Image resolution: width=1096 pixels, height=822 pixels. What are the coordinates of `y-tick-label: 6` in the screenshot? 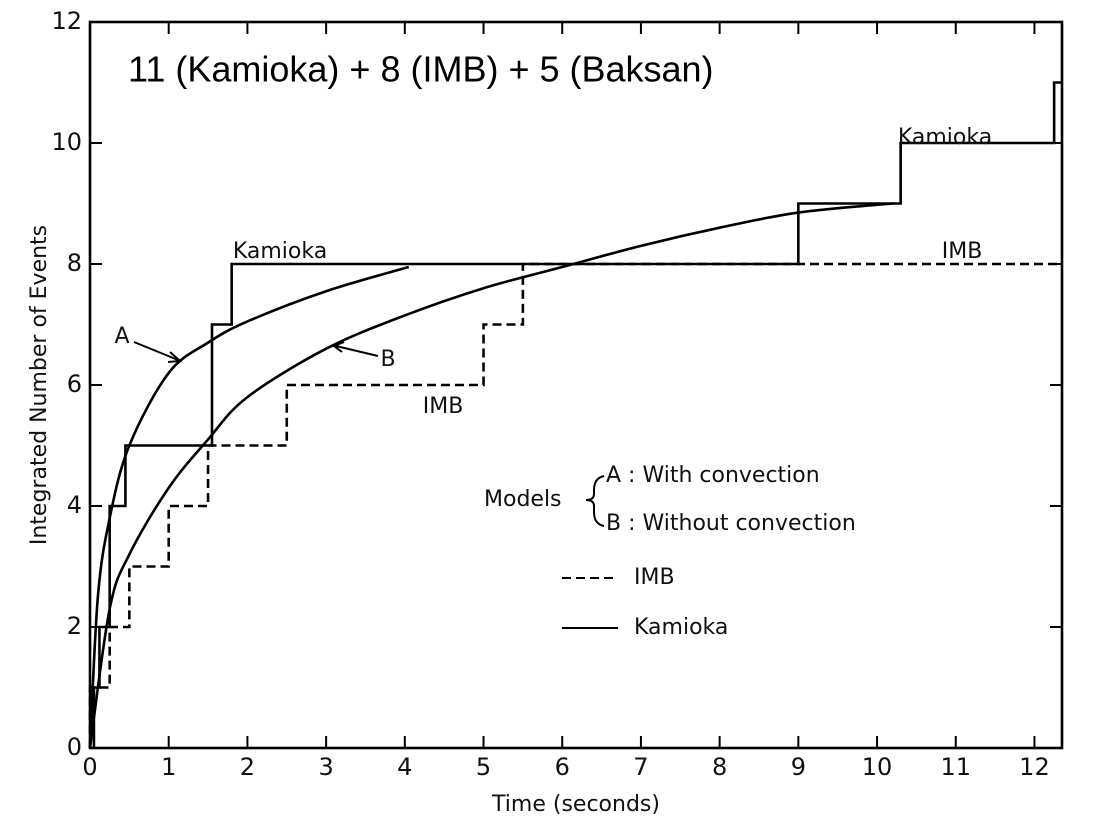 It's located at (74, 384).